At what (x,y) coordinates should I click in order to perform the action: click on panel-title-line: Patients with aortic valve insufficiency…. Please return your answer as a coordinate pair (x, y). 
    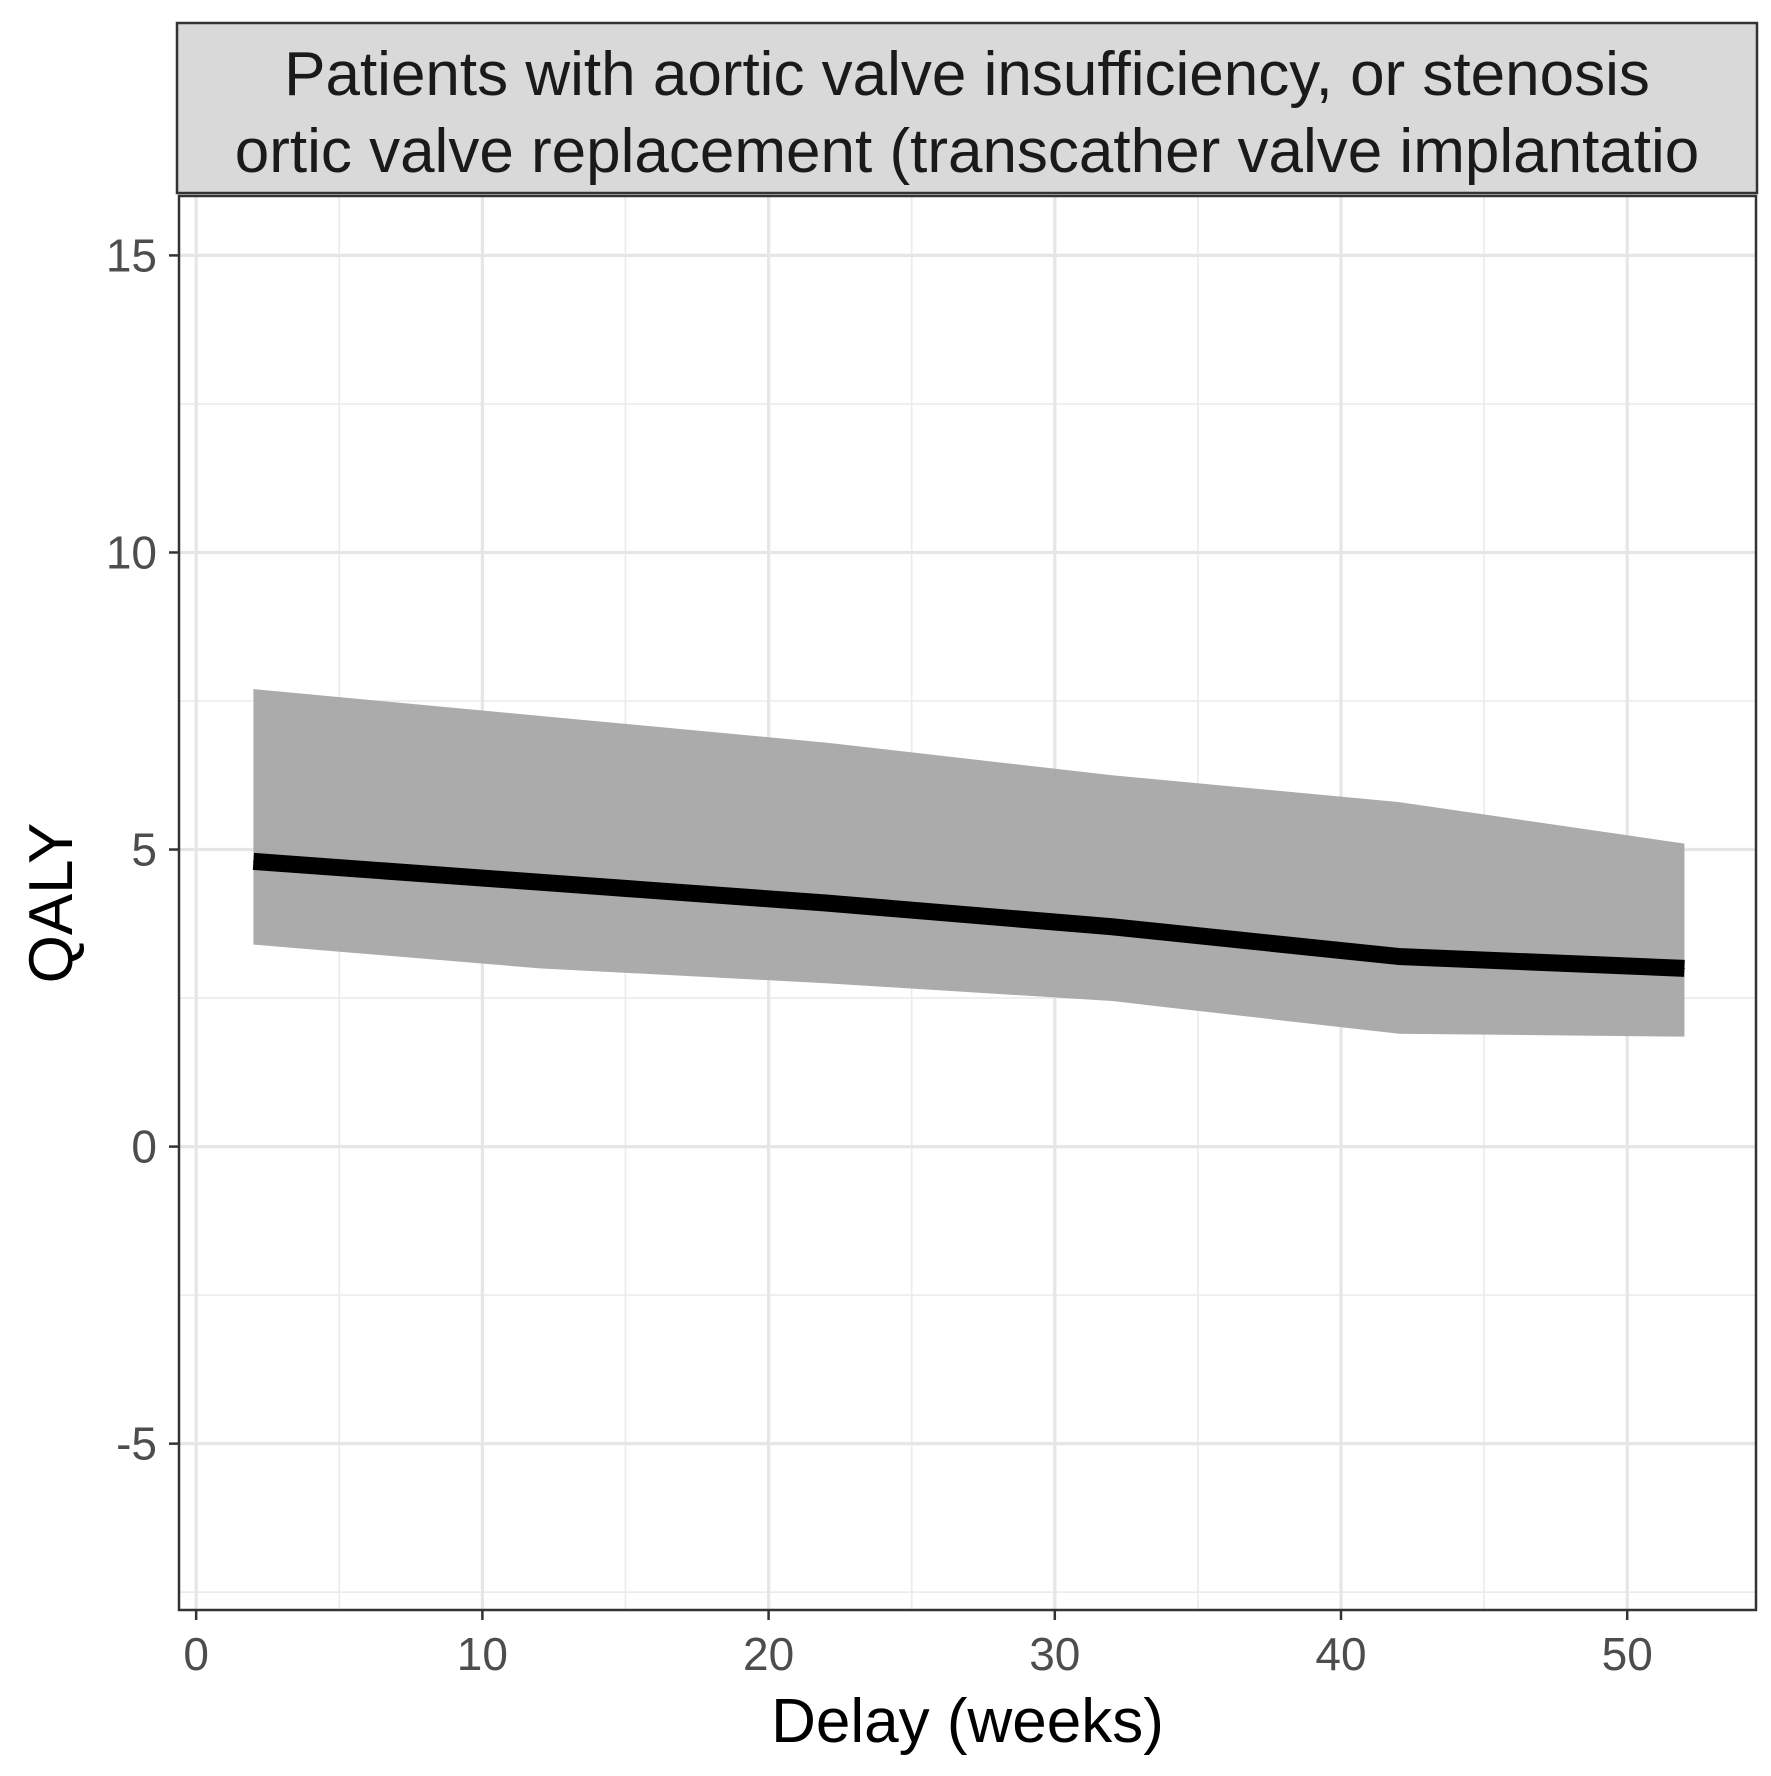
    Looking at the image, I should click on (967, 74).